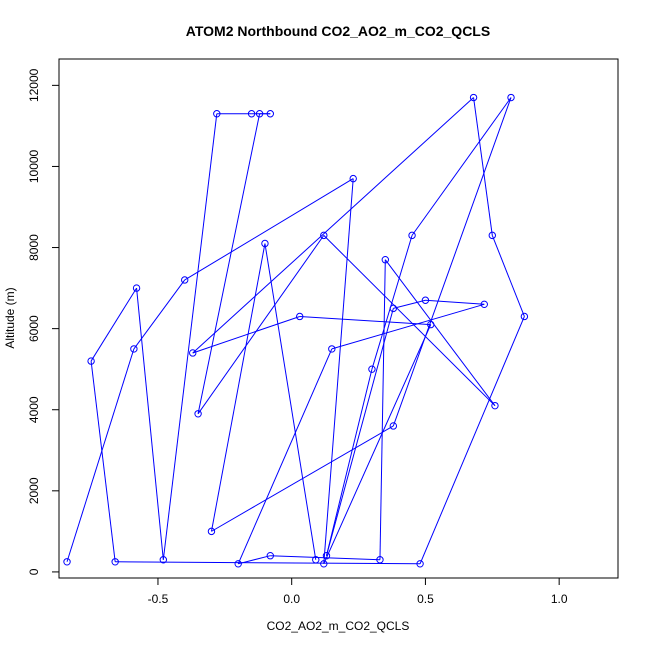 The height and width of the screenshot is (650, 650). Describe the element at coordinates (338, 31) in the screenshot. I see `chart-title: ATOM2 Northbound CO2_AO2_m_CO2_QCLS` at that location.